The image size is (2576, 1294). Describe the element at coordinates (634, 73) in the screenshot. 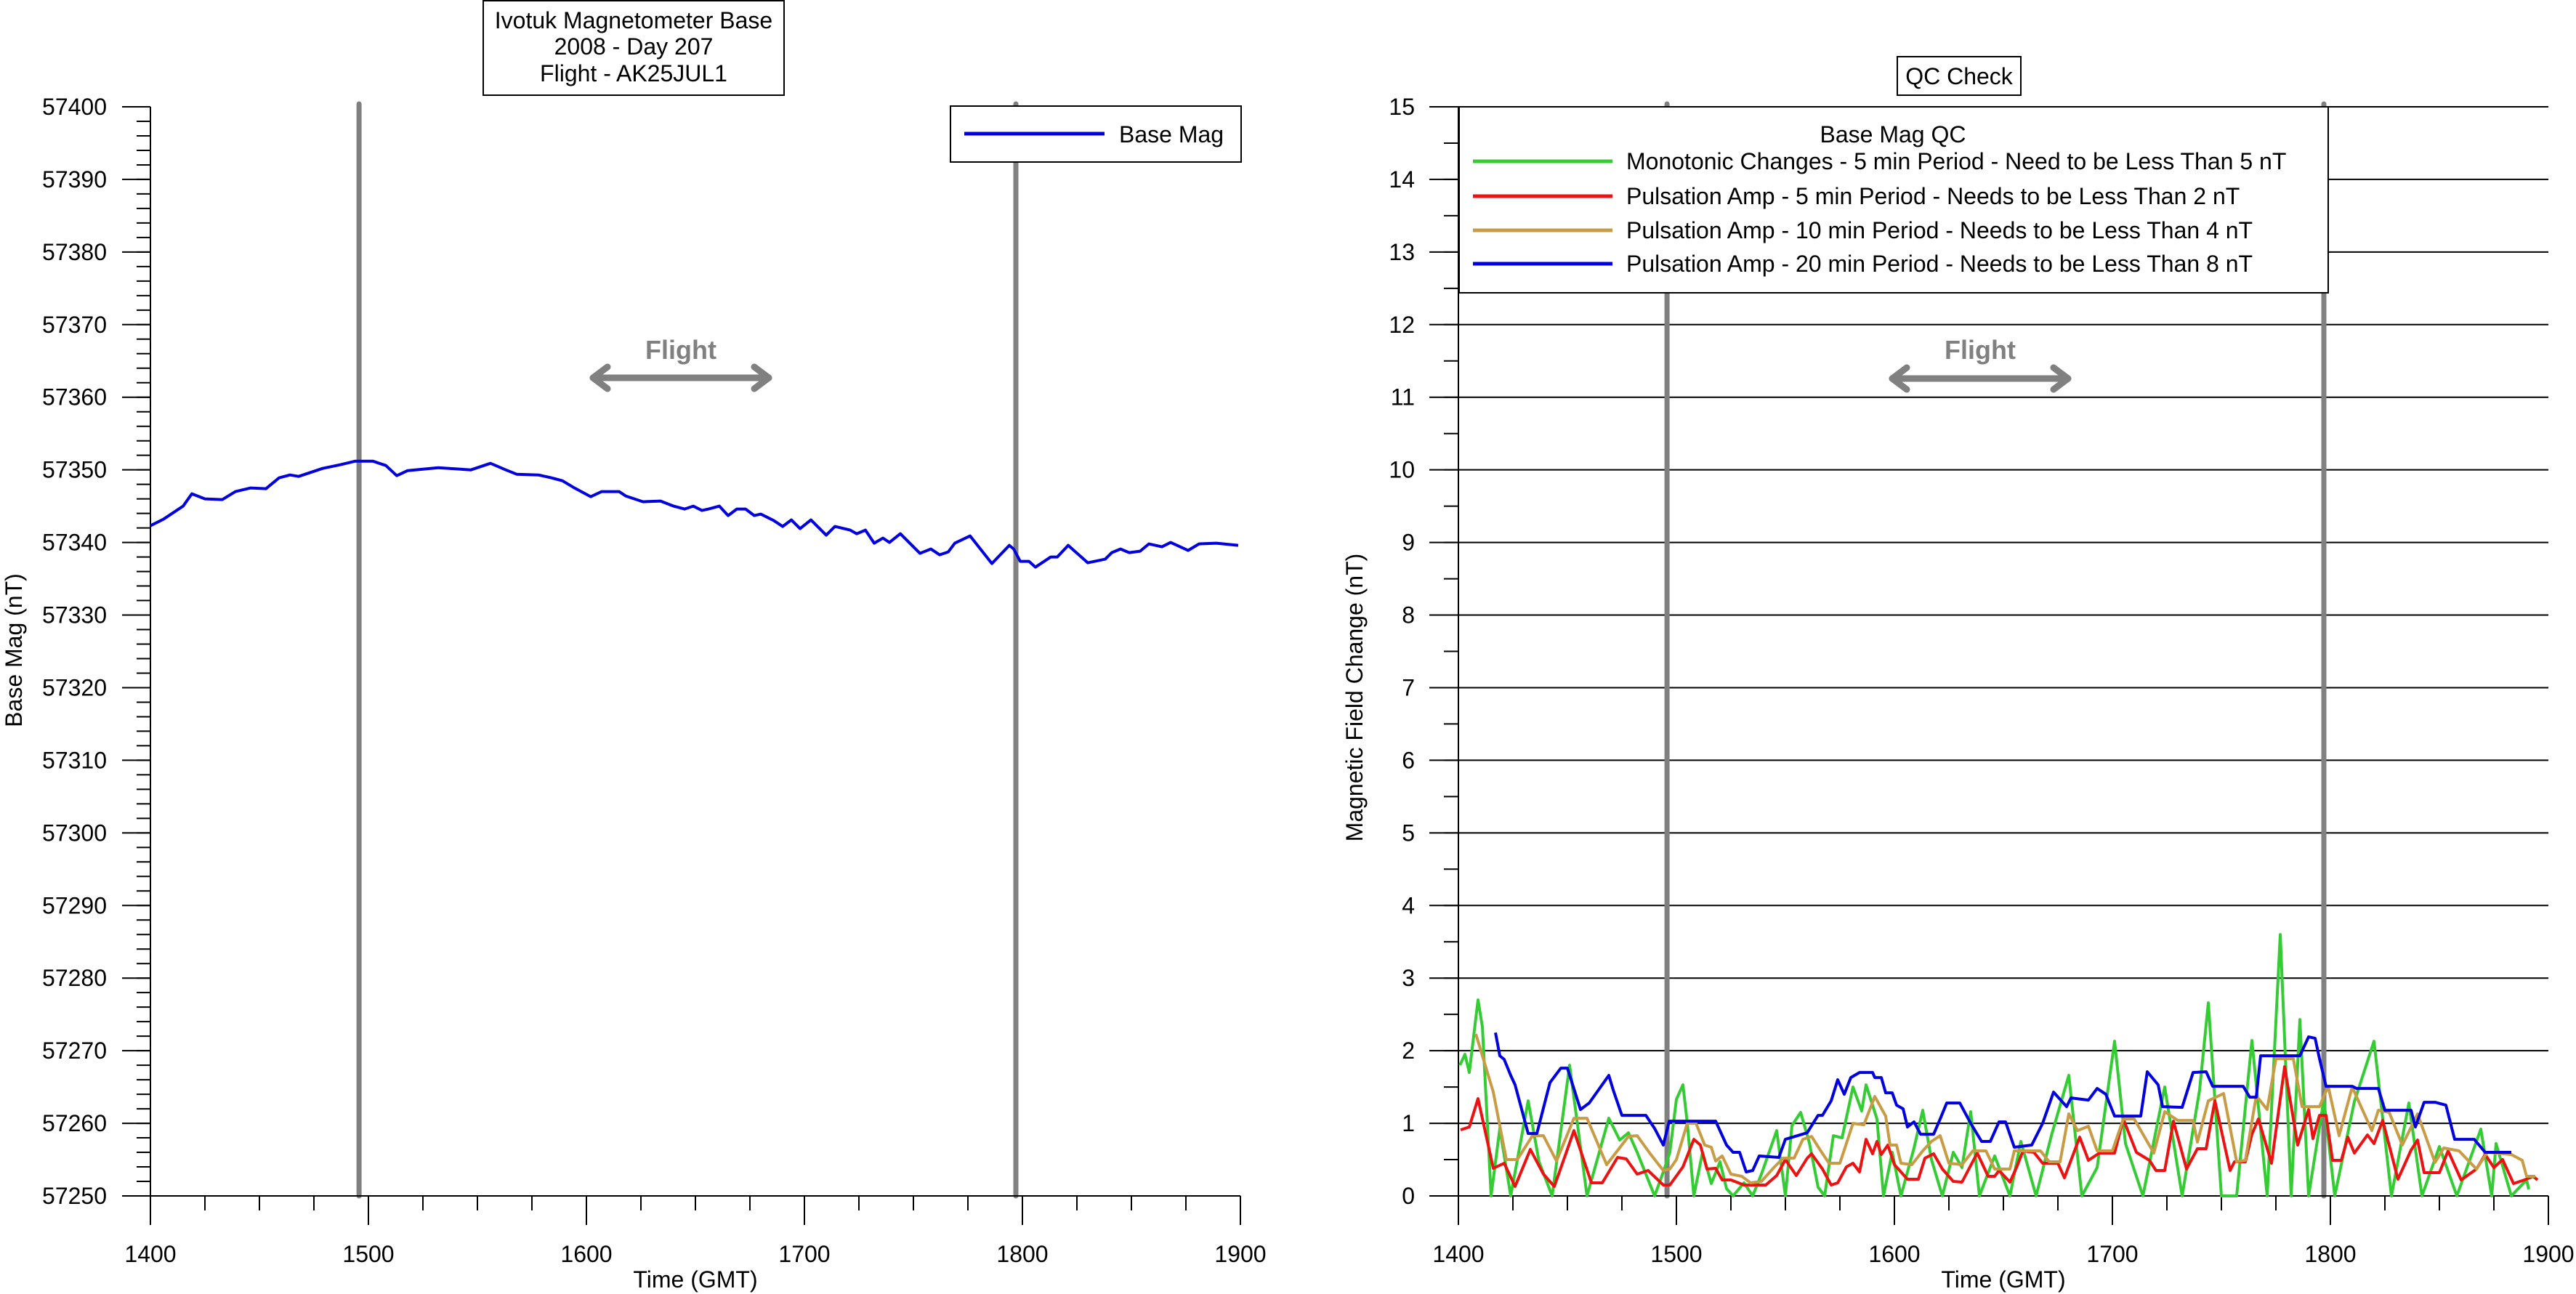

I see `chart-title-line-3: Flight - AK25JUL1` at that location.